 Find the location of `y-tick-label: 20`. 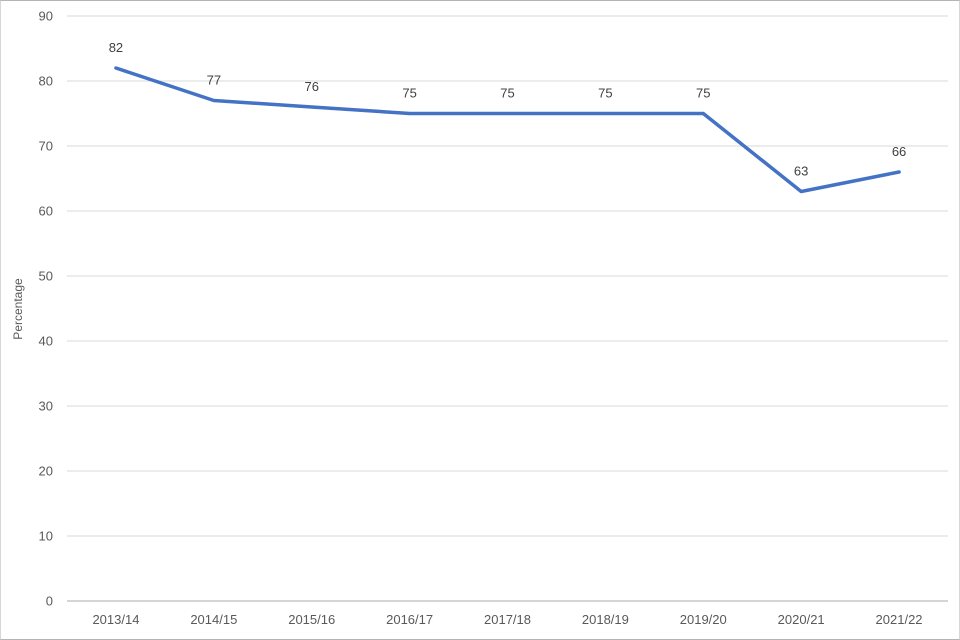

y-tick-label: 20 is located at coordinates (46, 471).